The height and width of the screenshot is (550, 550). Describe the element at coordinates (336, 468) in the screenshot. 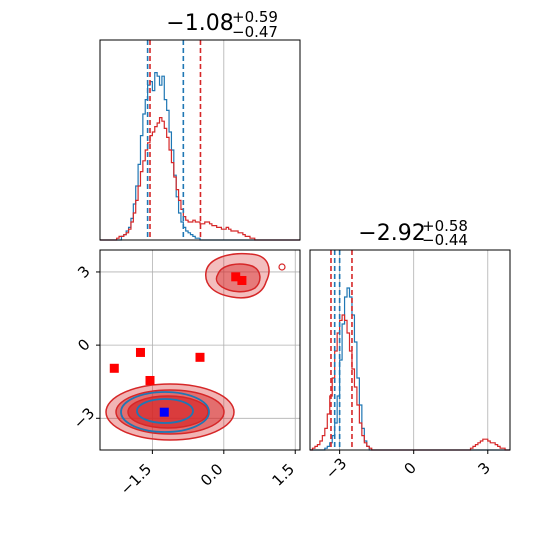

I see `x-tick-label: −3` at that location.